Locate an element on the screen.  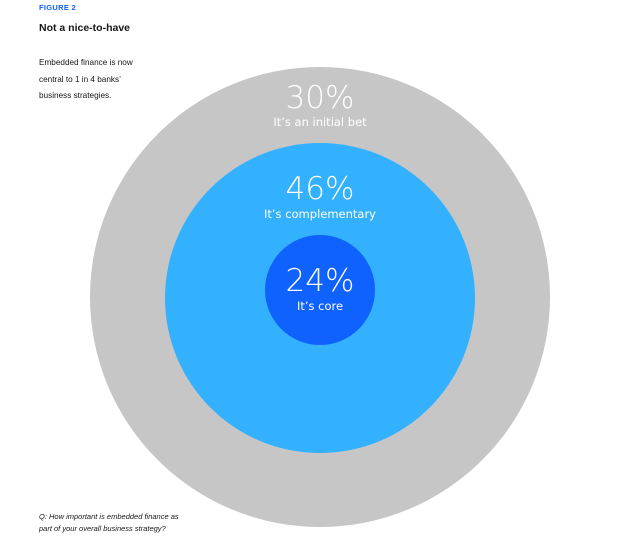
subtitle-line: central to 1 in 4 banks’ is located at coordinates (80, 79).